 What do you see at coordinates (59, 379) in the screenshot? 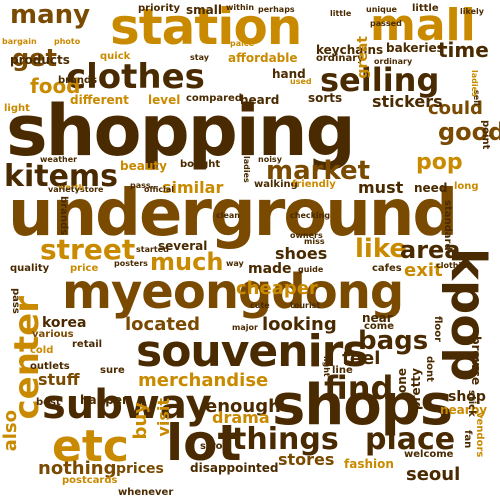
I see `word-stuff: stuff` at bounding box center [59, 379].